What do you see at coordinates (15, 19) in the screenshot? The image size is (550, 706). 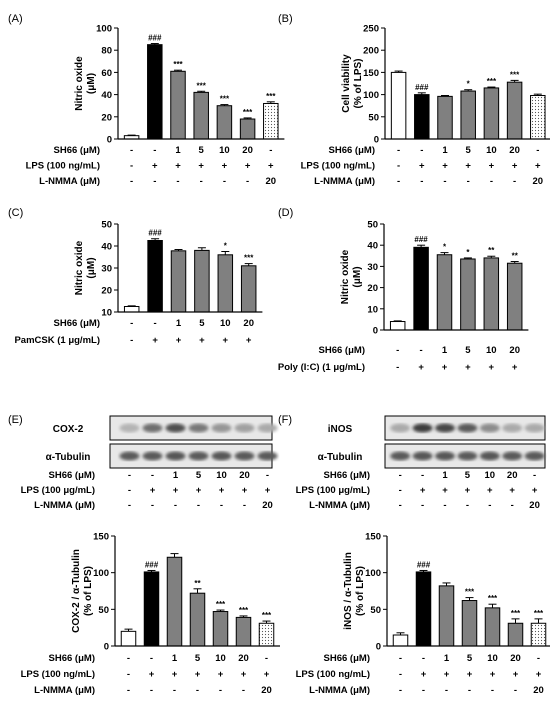 I see `panel-label: (A)` at bounding box center [15, 19].